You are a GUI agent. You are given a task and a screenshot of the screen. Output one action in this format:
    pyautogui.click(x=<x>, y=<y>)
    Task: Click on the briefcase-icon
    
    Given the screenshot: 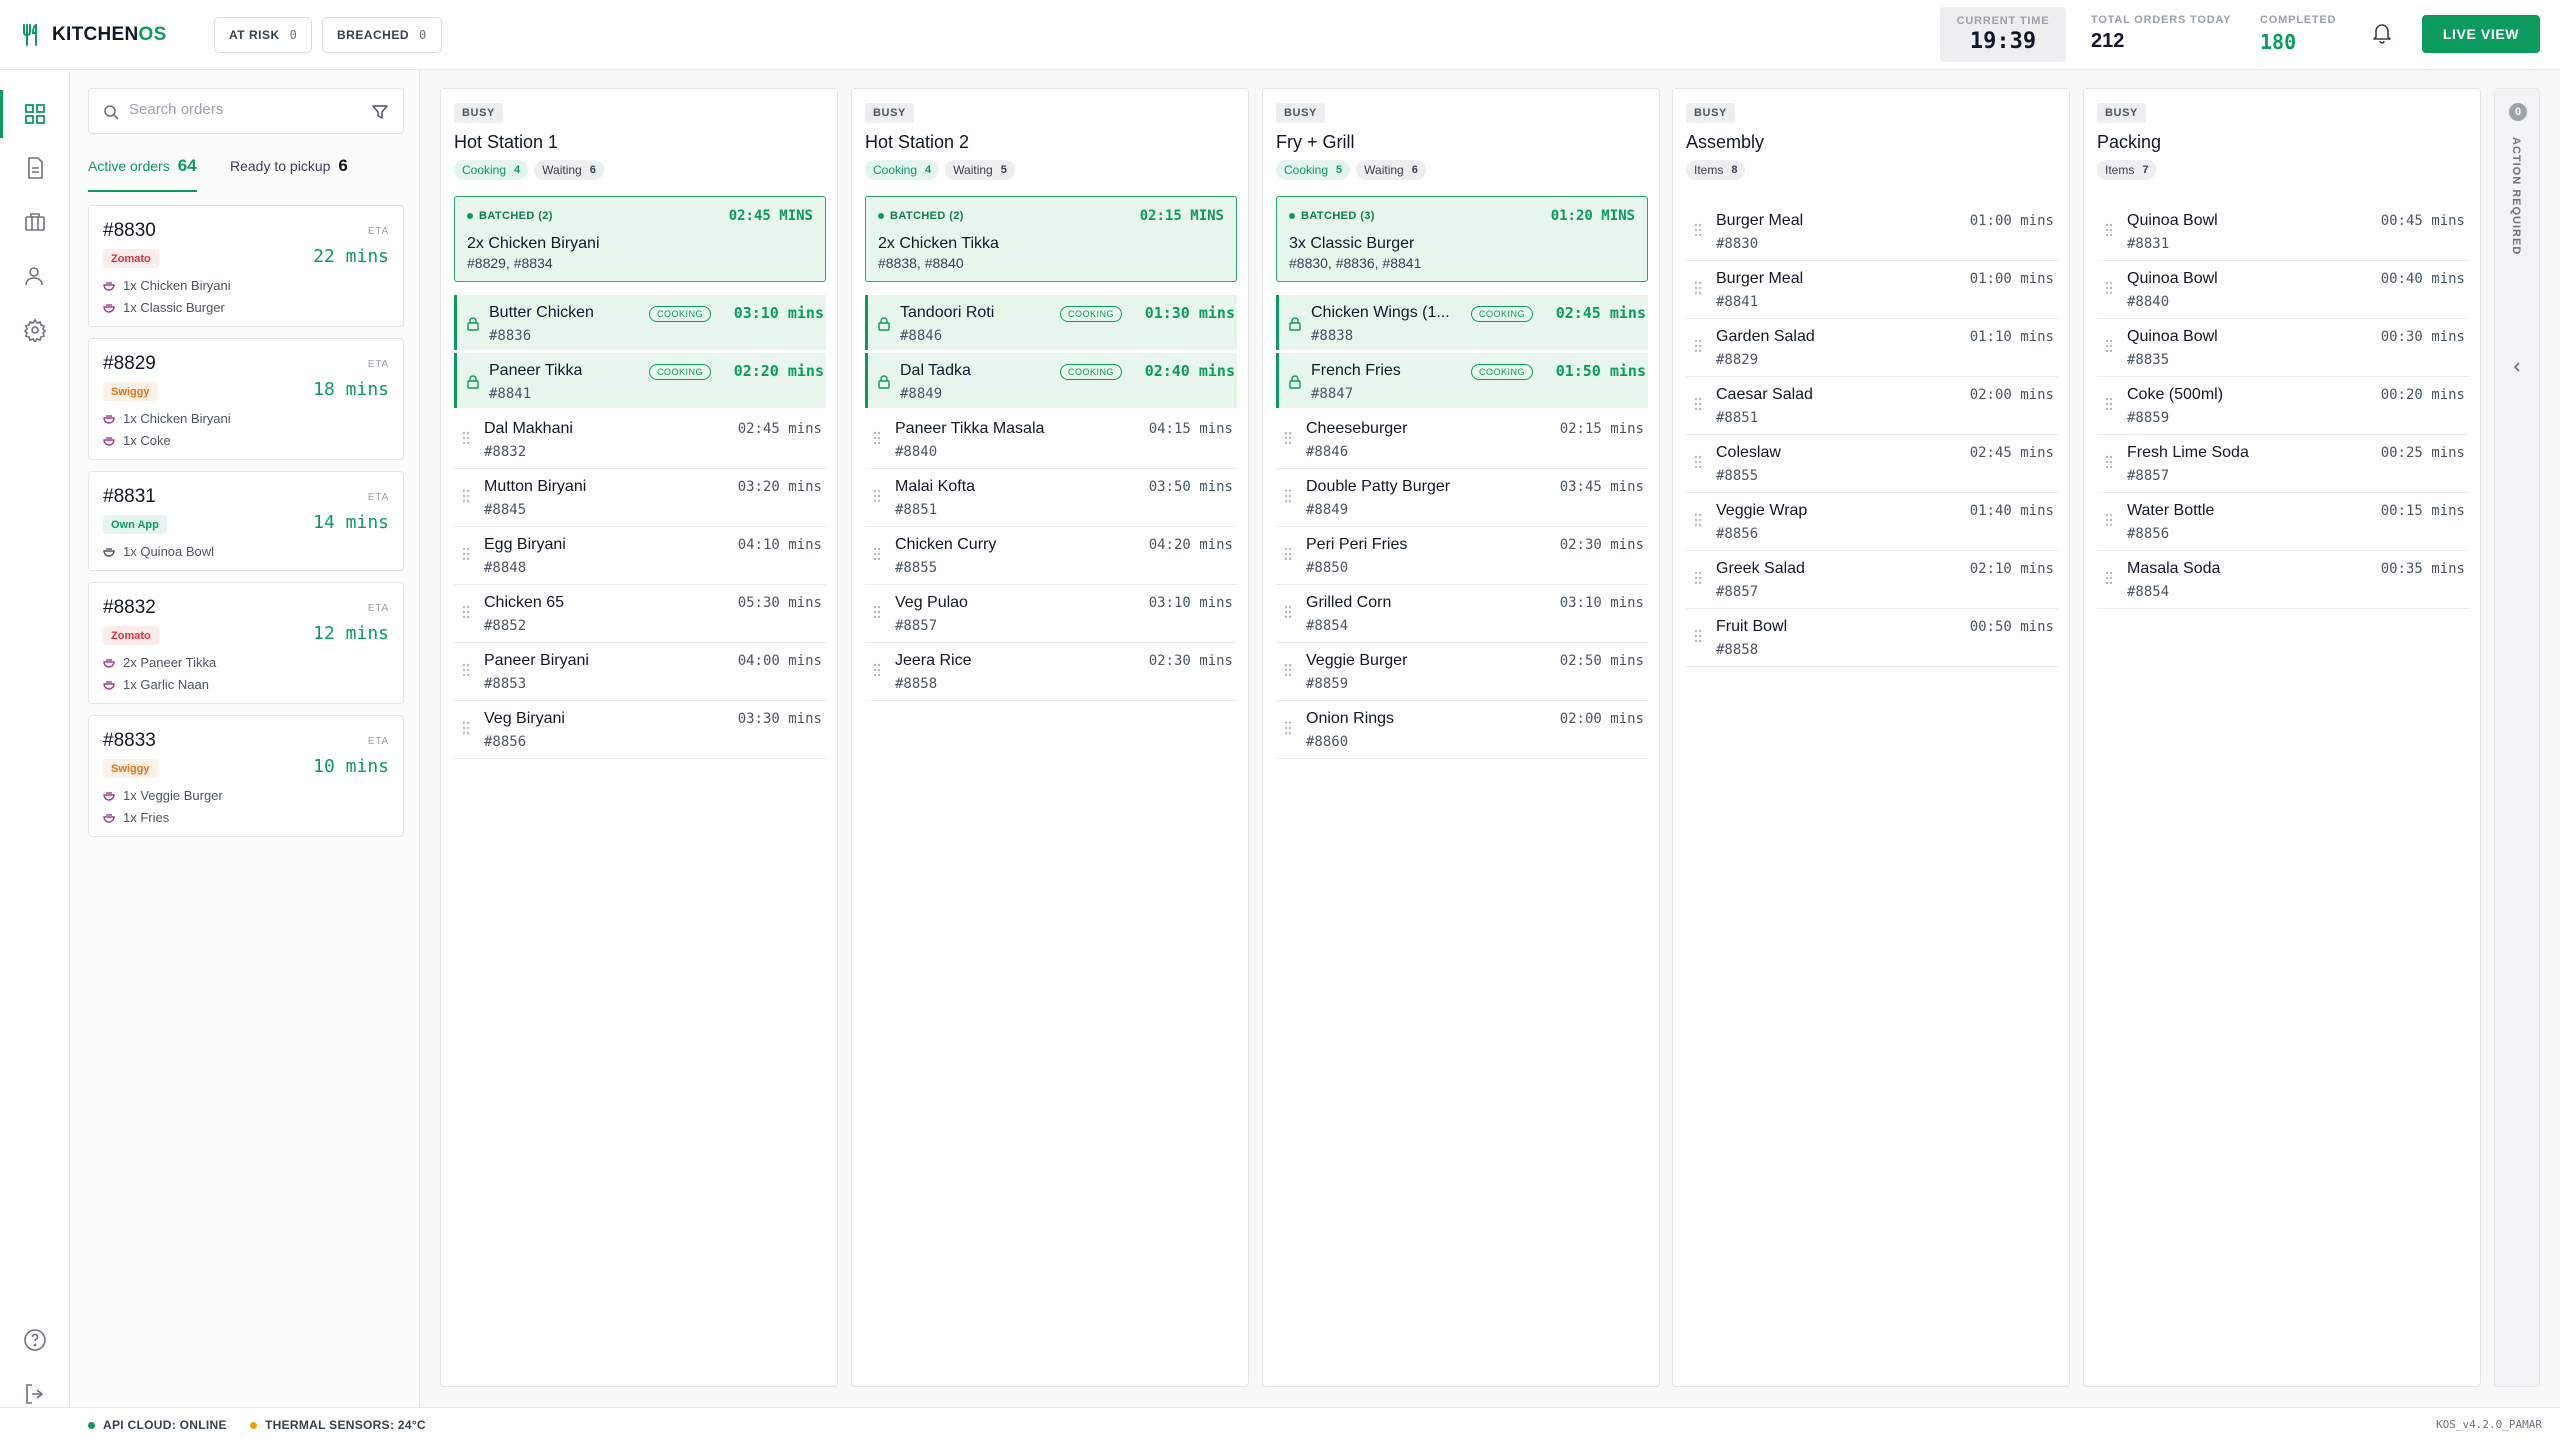 What is the action you would take?
    pyautogui.click(x=35, y=222)
    